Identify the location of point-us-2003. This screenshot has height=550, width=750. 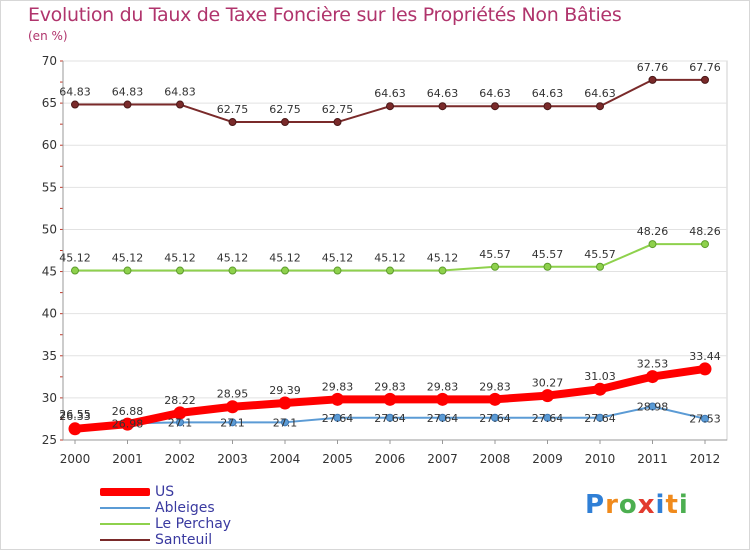
(232, 407).